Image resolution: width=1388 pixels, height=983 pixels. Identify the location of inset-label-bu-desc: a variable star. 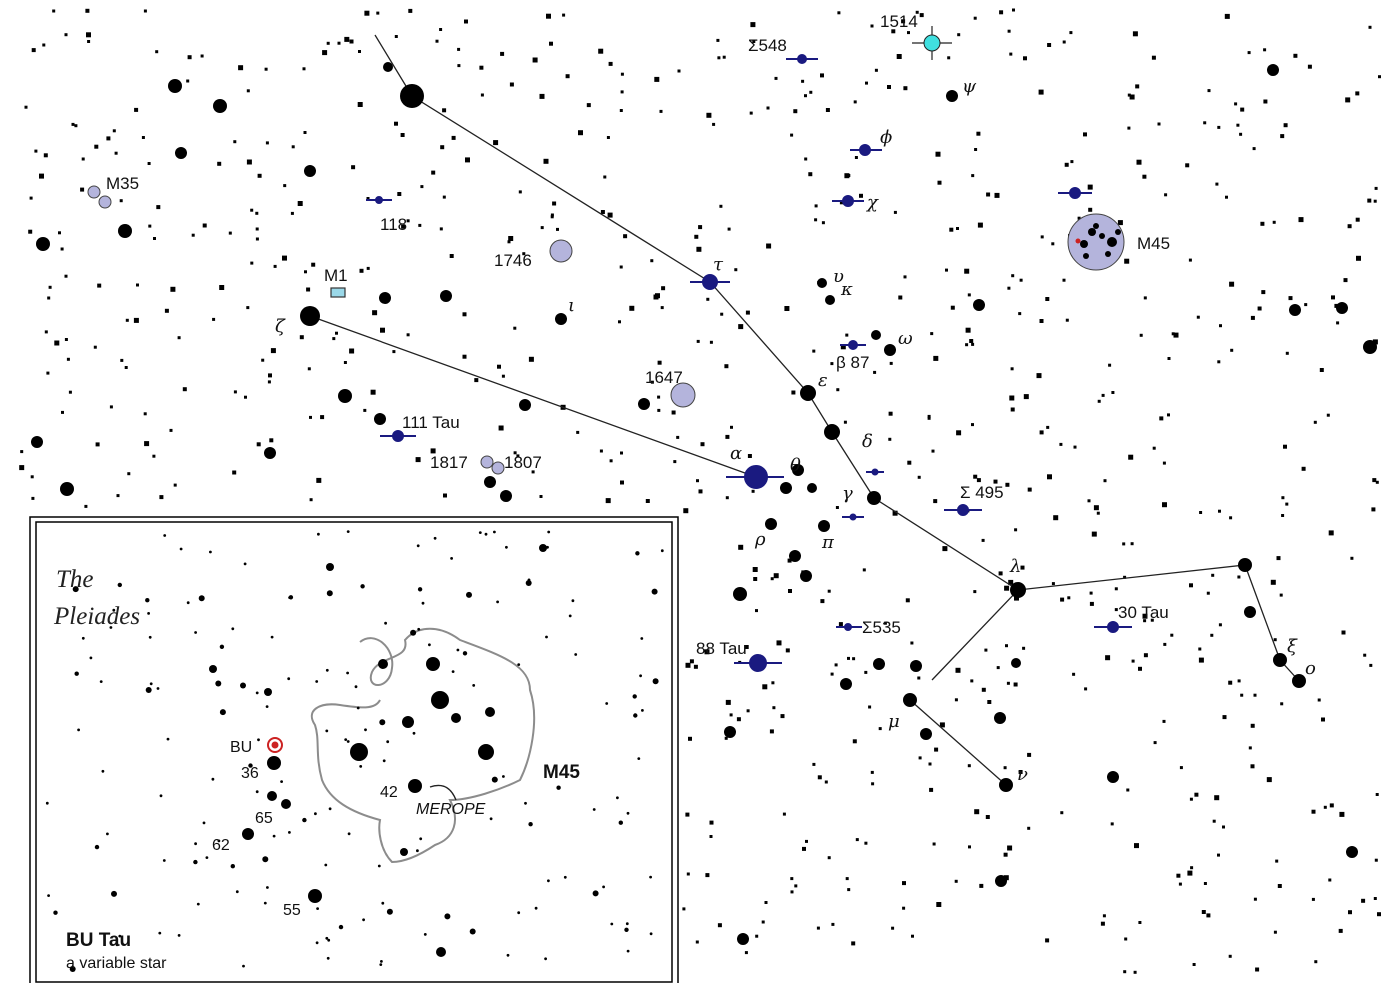
(116, 963).